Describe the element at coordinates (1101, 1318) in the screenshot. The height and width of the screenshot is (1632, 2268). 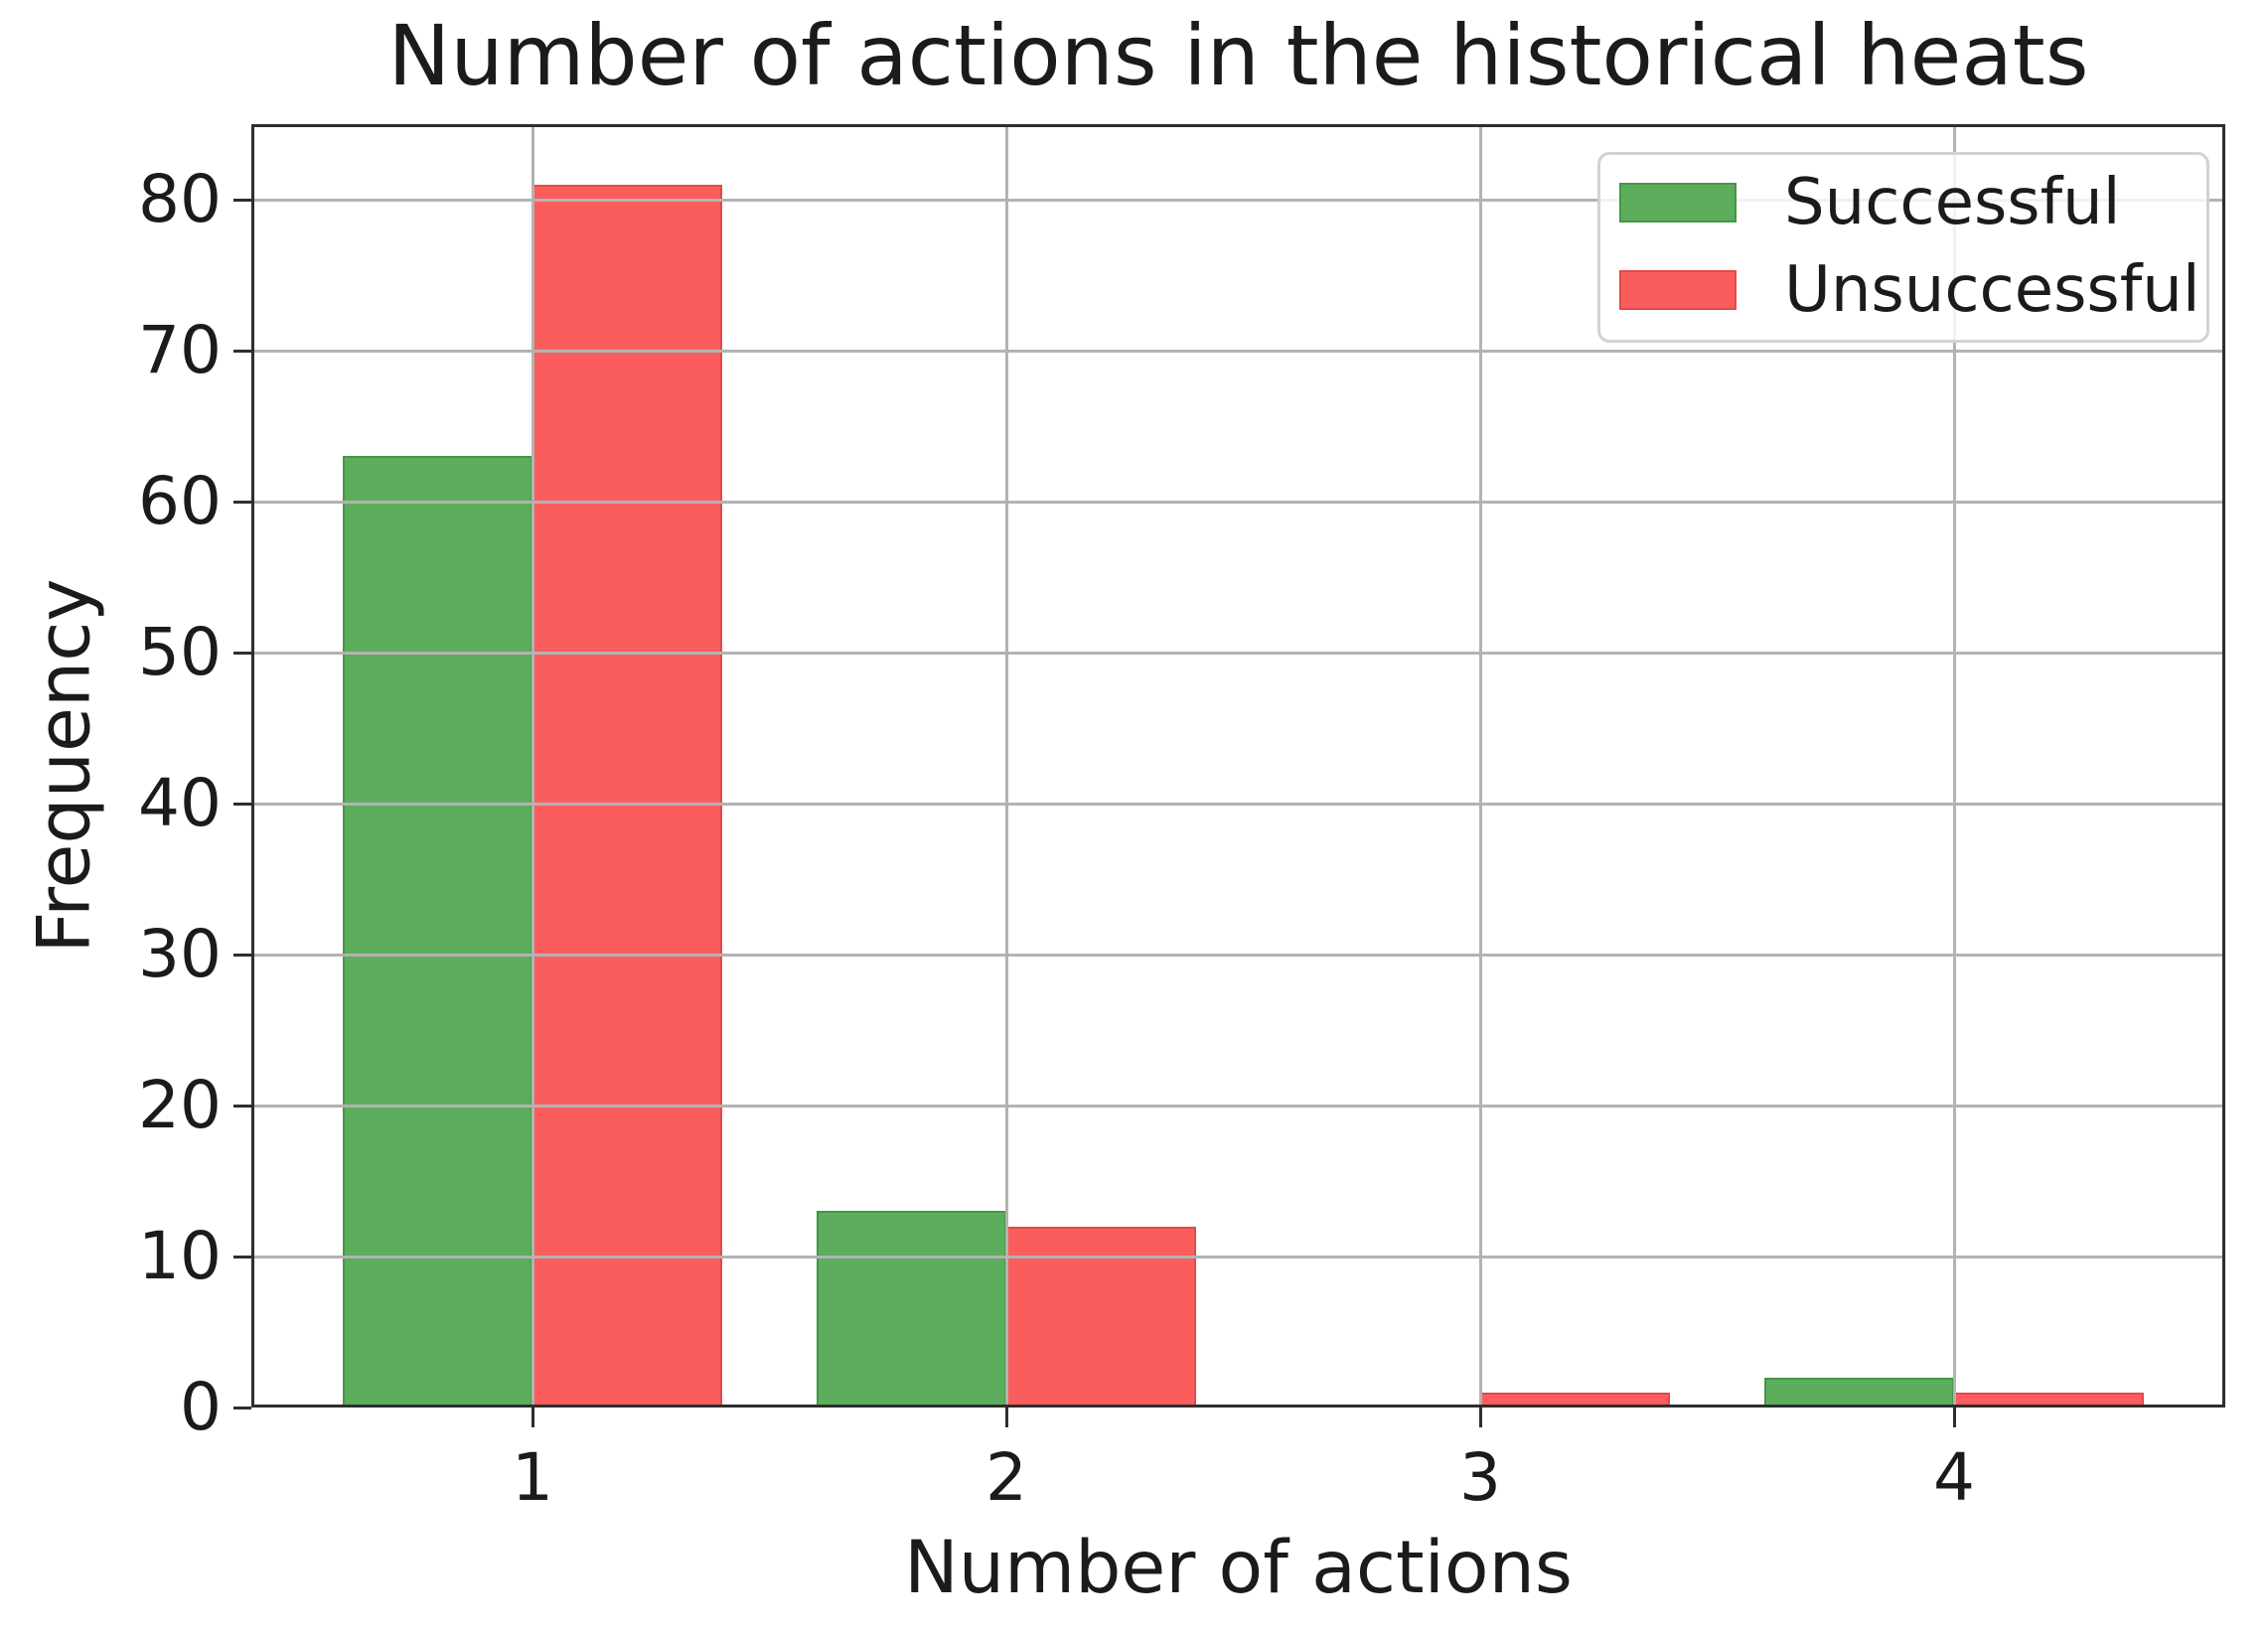
I see `bar-unsuccessful-x2` at that location.